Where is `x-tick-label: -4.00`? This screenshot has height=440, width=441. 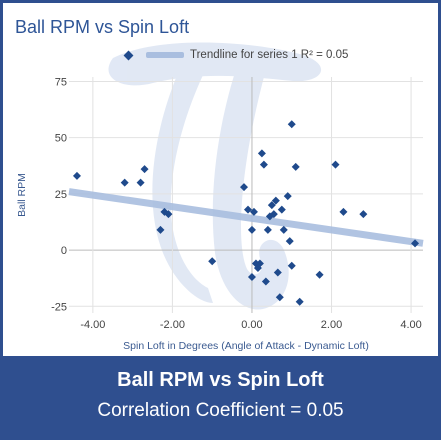 x-tick-label: -4.00 is located at coordinates (92, 325).